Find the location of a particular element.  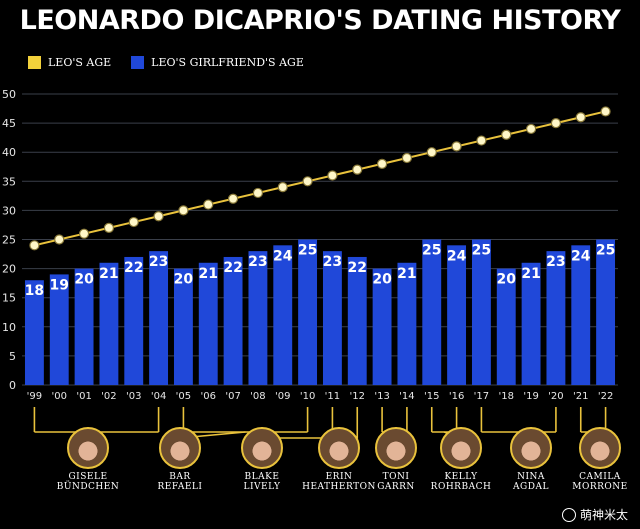

legend-item-leo-age: LEO'S AGE is located at coordinates (69, 62).